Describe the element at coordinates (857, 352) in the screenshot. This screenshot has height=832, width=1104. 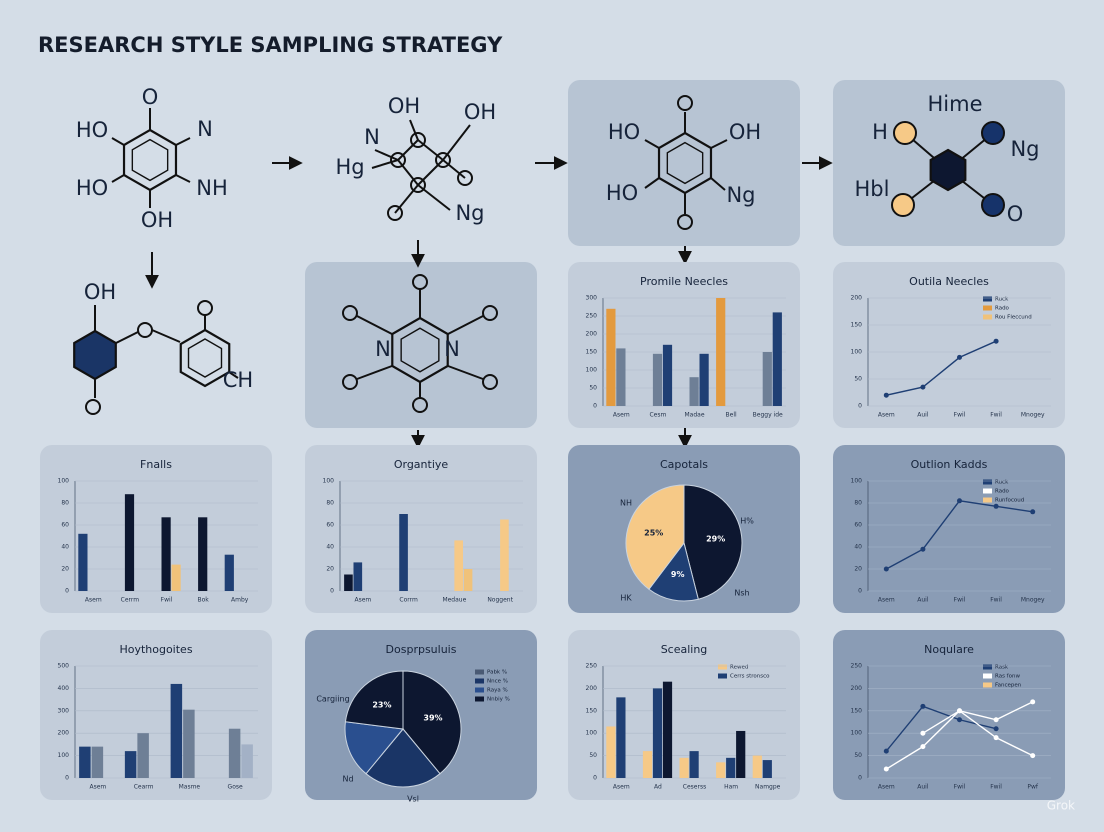
I see `y-tick-label: 100` at that location.